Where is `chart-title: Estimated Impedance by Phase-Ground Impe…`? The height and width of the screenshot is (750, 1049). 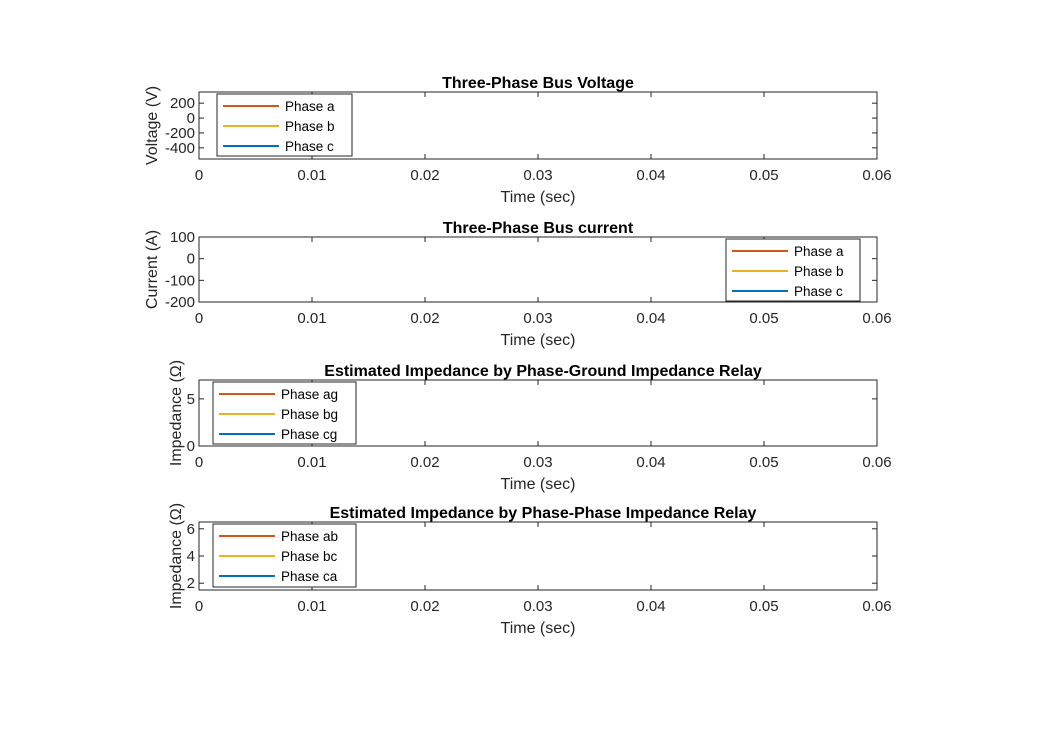
chart-title: Estimated Impedance by Phase-Ground Impe… is located at coordinates (543, 371).